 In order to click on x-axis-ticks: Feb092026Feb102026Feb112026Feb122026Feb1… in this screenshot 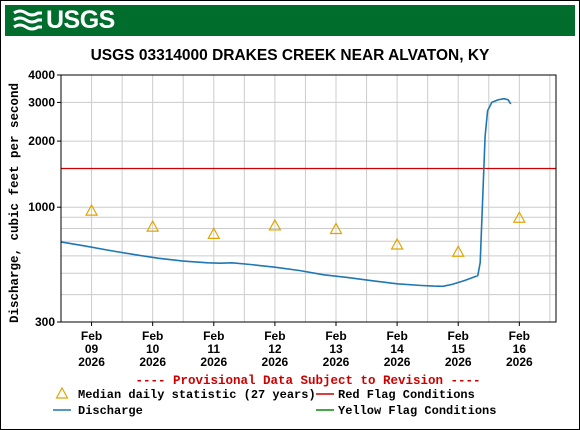, I will do `click(305, 345)`.